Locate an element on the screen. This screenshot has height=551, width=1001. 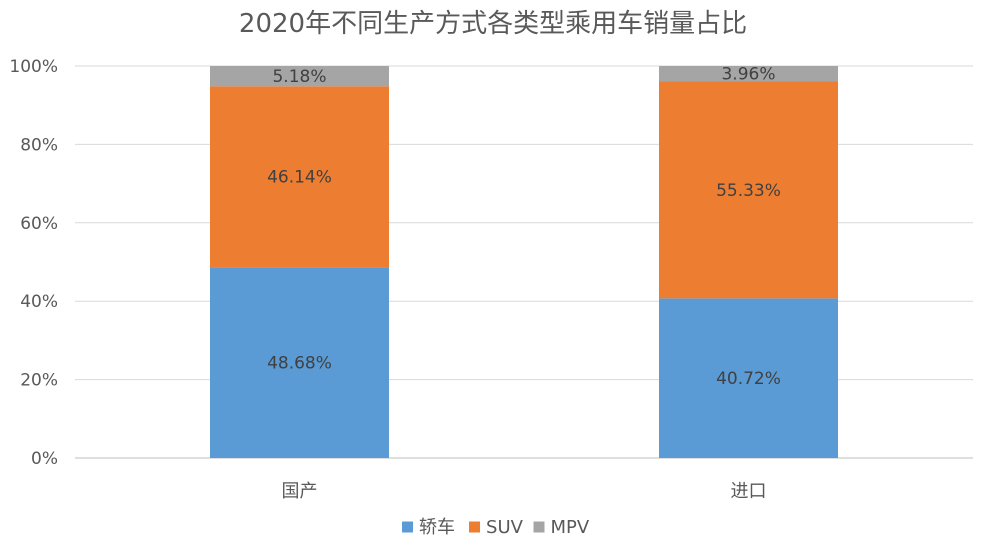
legend-item: MPV is located at coordinates (561, 527).